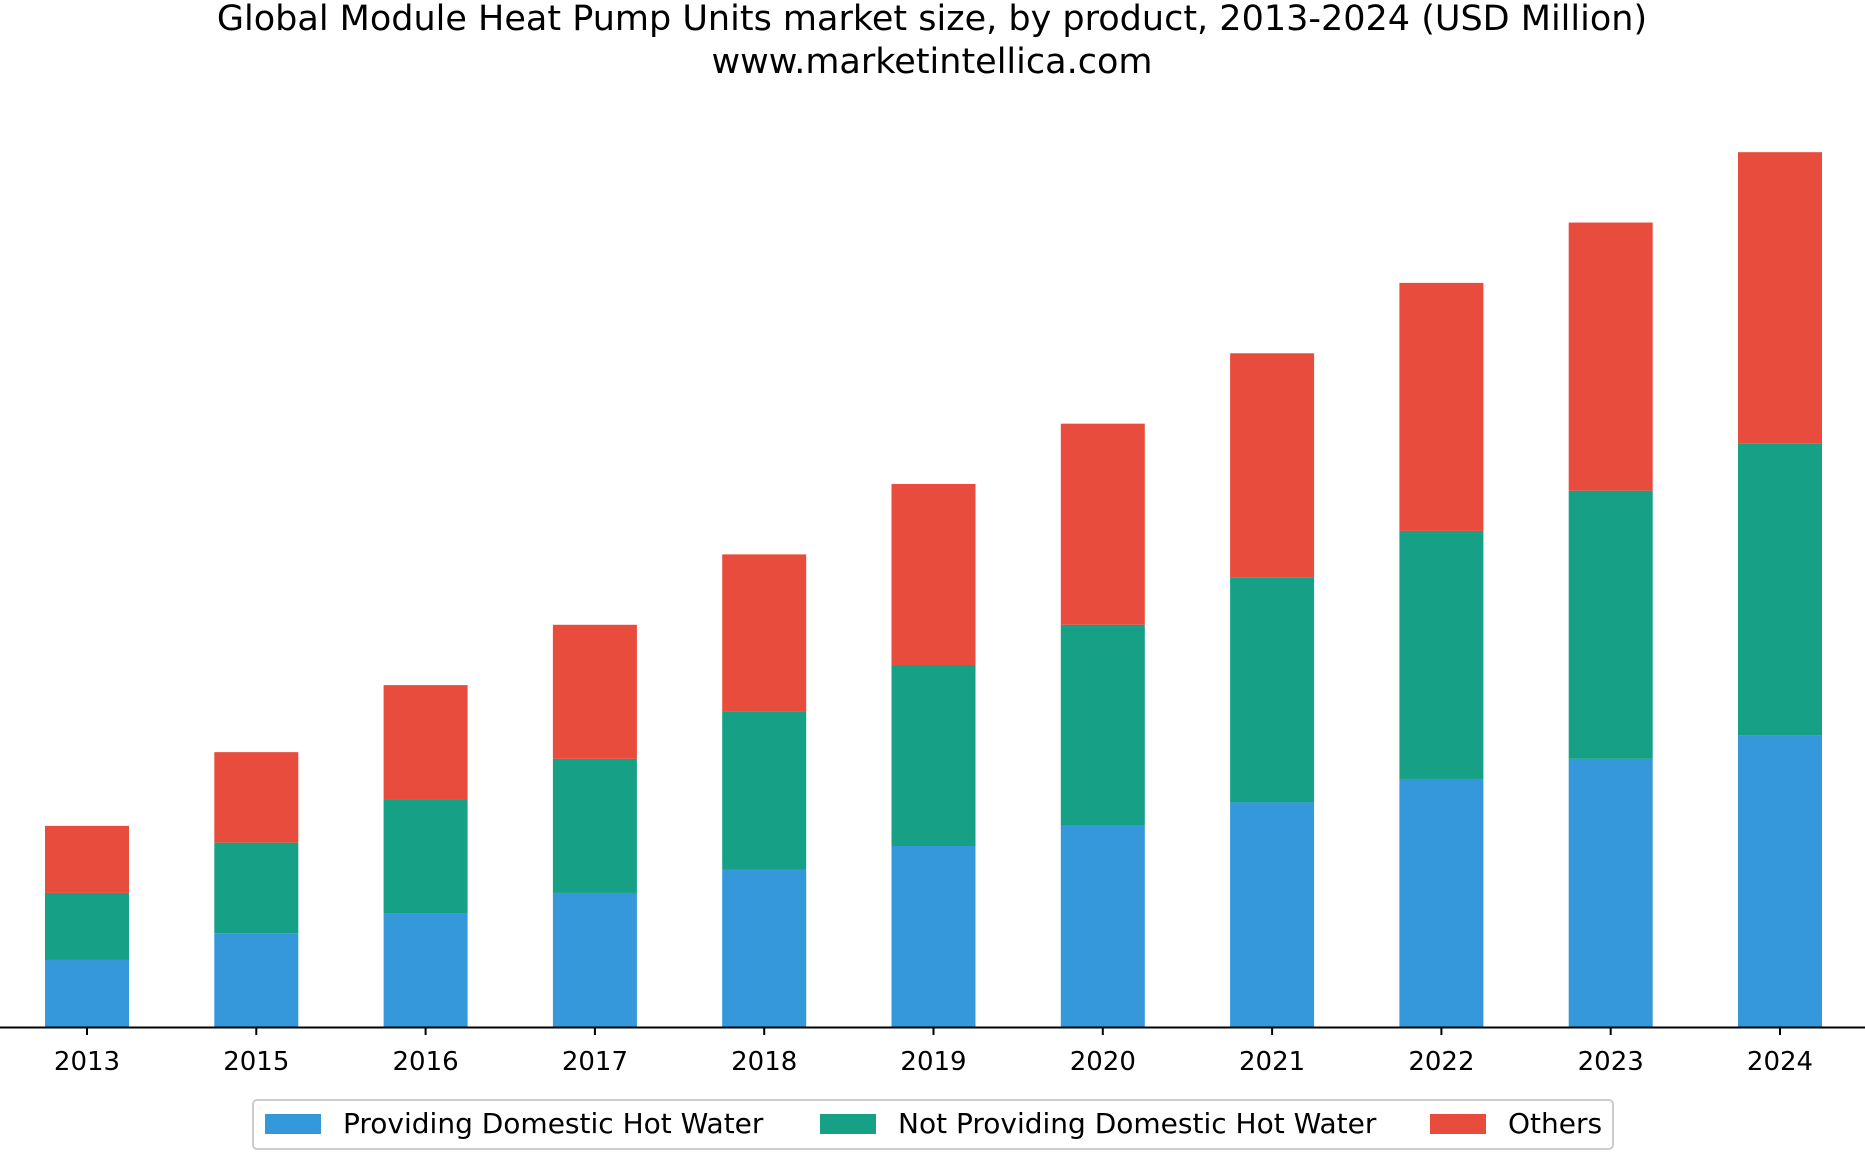 This screenshot has height=1155, width=1865. Describe the element at coordinates (1555, 1123) in the screenshot. I see `legend-label-series-3: Others` at that location.